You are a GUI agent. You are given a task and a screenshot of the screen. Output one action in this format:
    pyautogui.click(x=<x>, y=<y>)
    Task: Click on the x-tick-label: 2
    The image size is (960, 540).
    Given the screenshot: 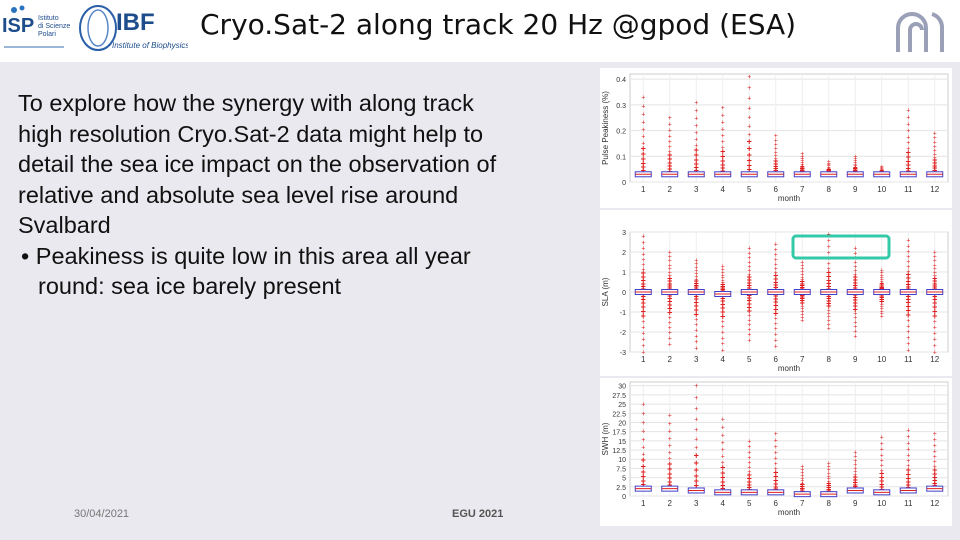 What is the action you would take?
    pyautogui.click(x=670, y=503)
    